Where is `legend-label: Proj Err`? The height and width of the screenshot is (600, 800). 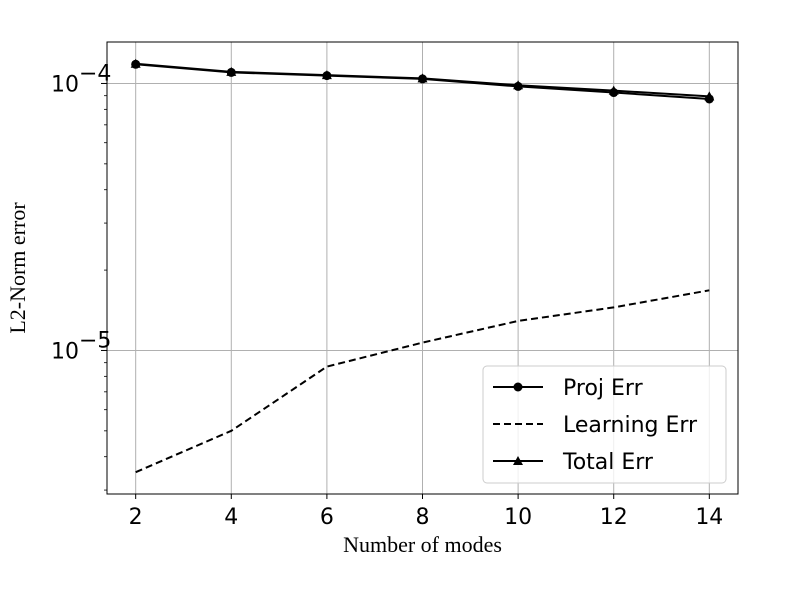
legend-label: Proj Err is located at coordinates (603, 388).